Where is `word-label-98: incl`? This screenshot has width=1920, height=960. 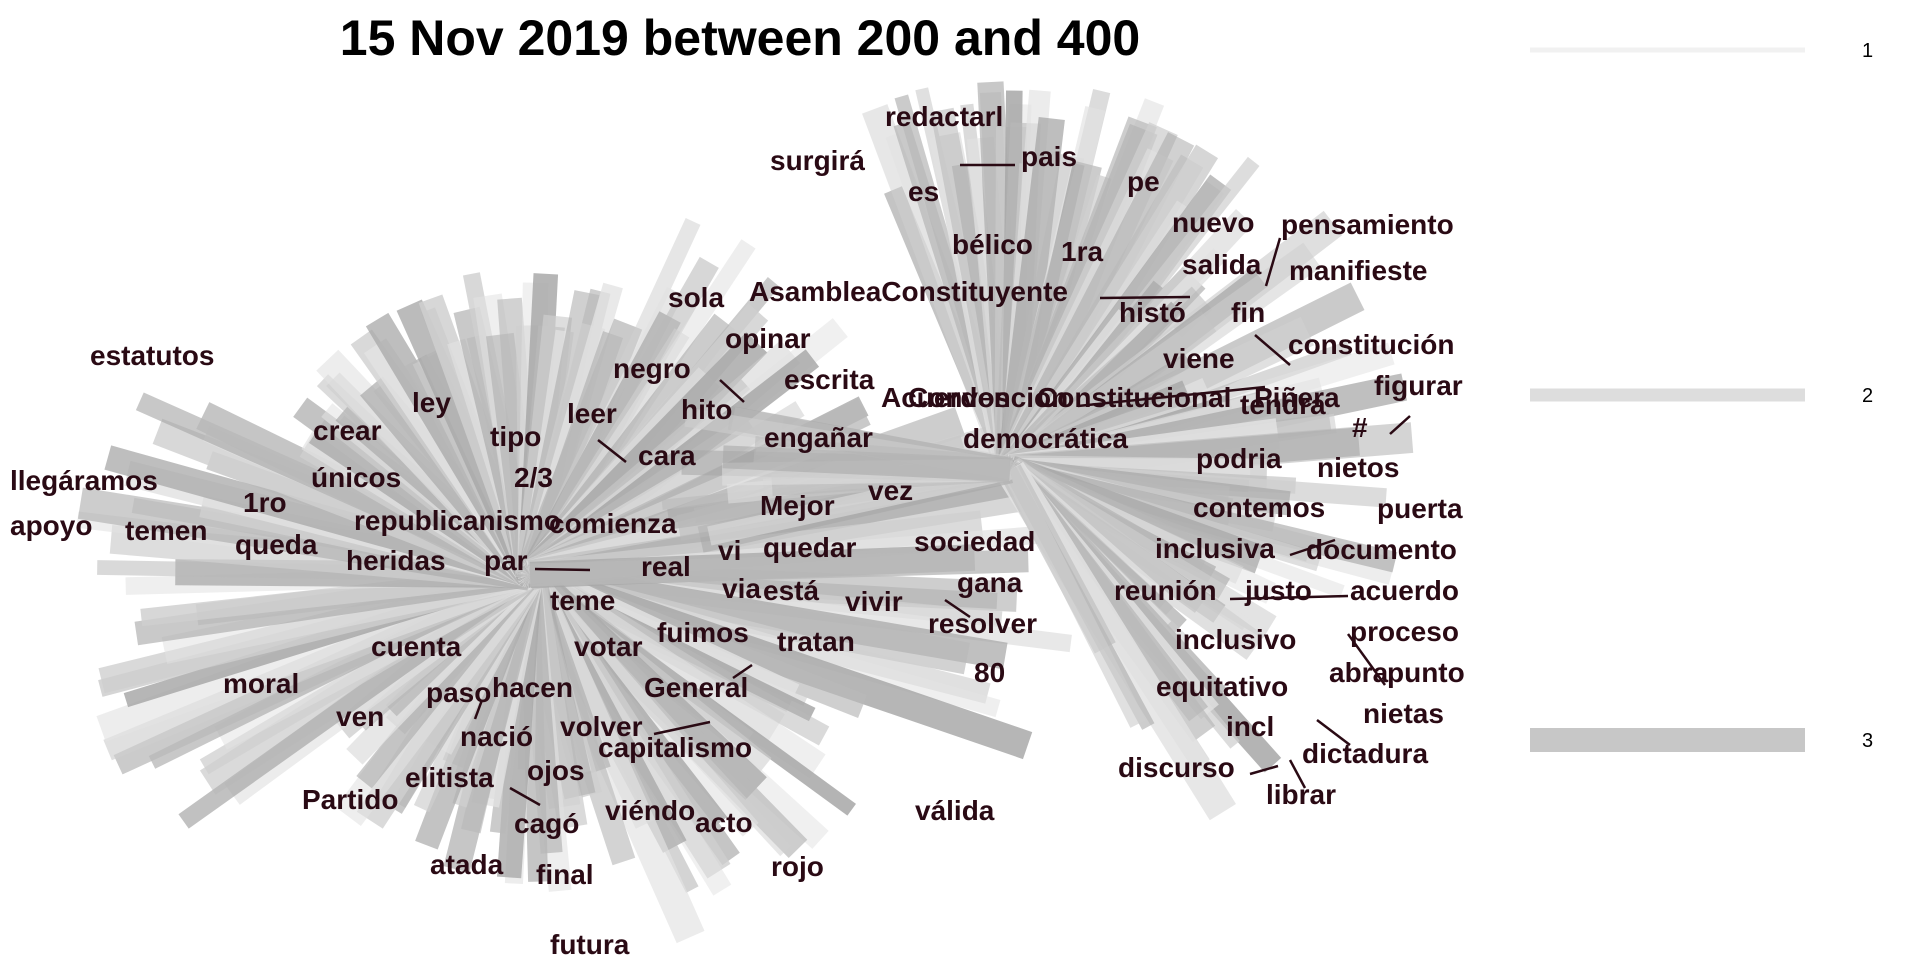
word-label-98: incl is located at coordinates (1250, 726).